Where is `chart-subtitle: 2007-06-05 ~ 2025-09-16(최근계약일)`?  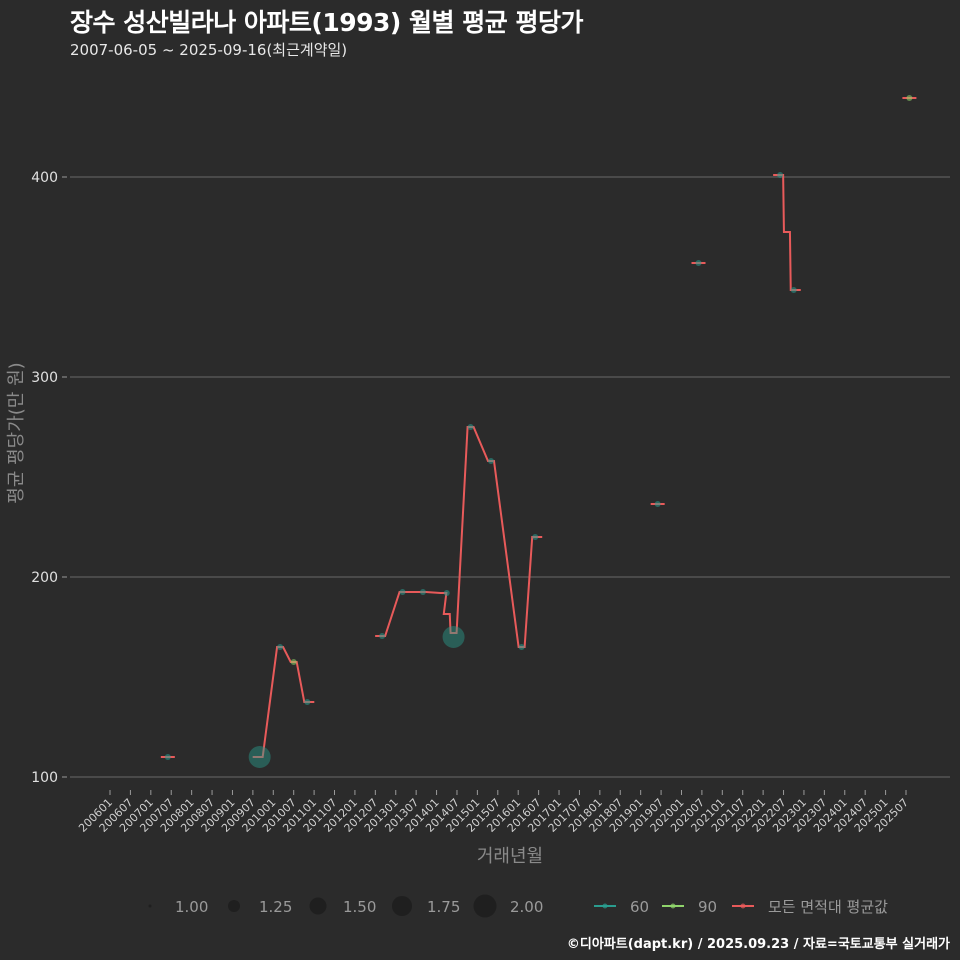
chart-subtitle: 2007-06-05 ~ 2025-09-16(최근계약일) is located at coordinates (209, 50).